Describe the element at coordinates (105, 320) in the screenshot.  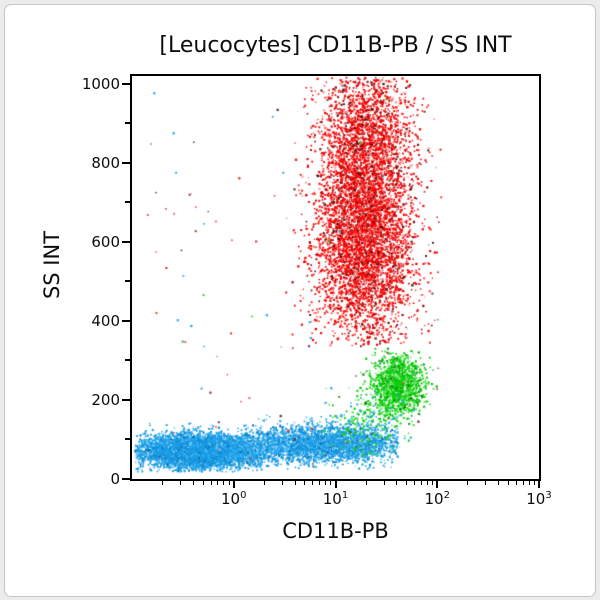
I see `y-tick-label: 400` at that location.